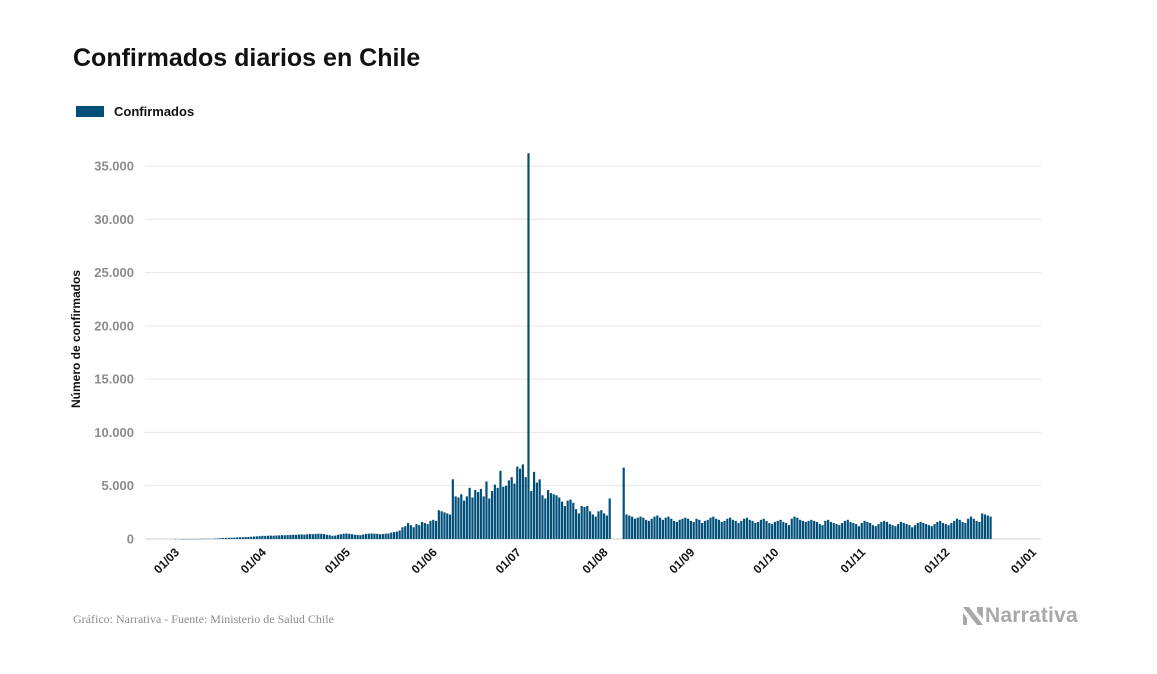 The image size is (1157, 674). I want to click on x-tick-label: 01/09, so click(681, 560).